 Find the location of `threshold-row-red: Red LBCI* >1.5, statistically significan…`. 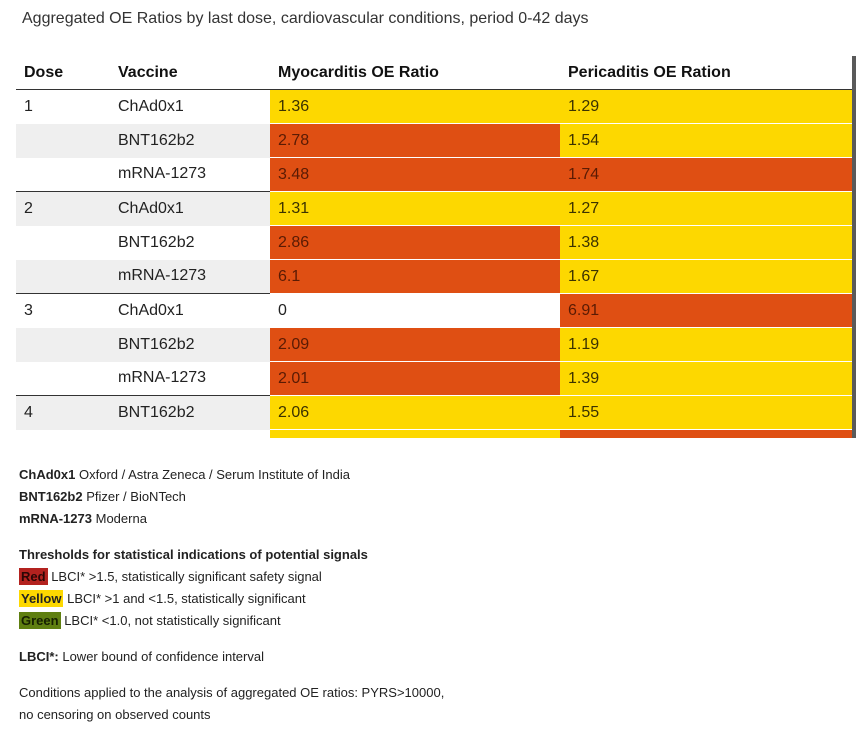

threshold-row-red: Red LBCI* >1.5, statistically significan… is located at coordinates (231, 577).